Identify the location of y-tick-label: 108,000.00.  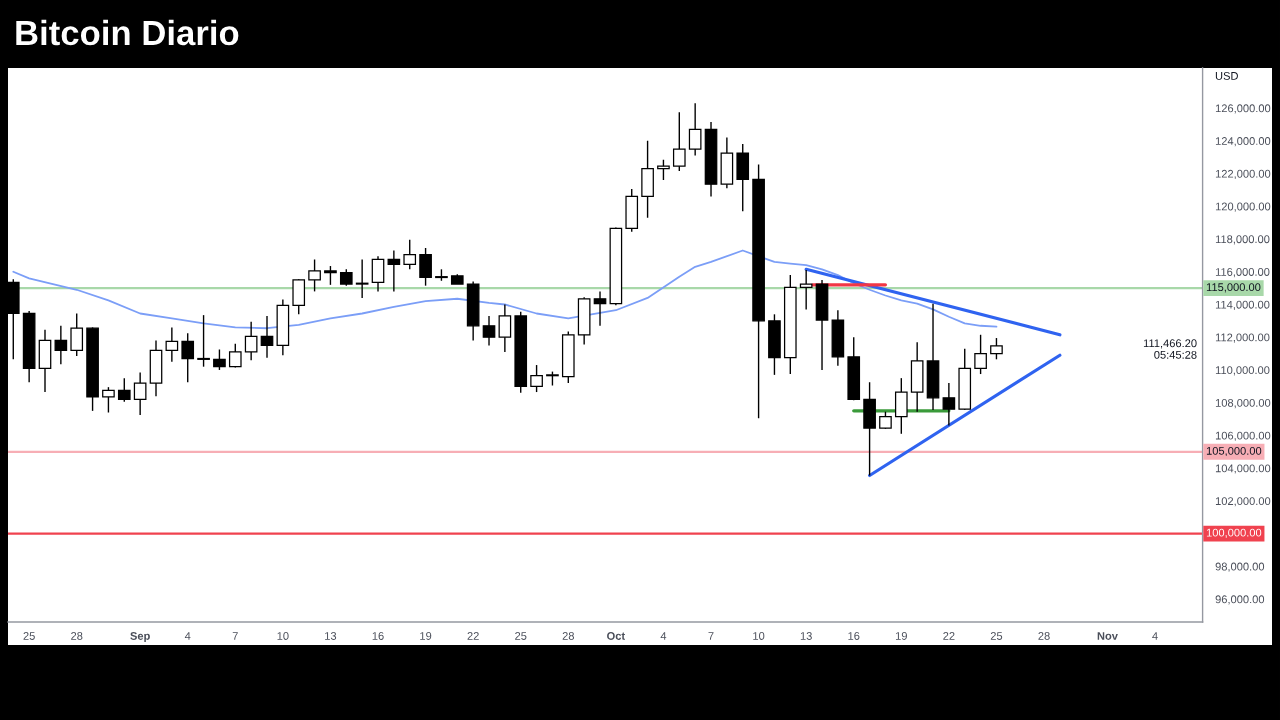
(1243, 403).